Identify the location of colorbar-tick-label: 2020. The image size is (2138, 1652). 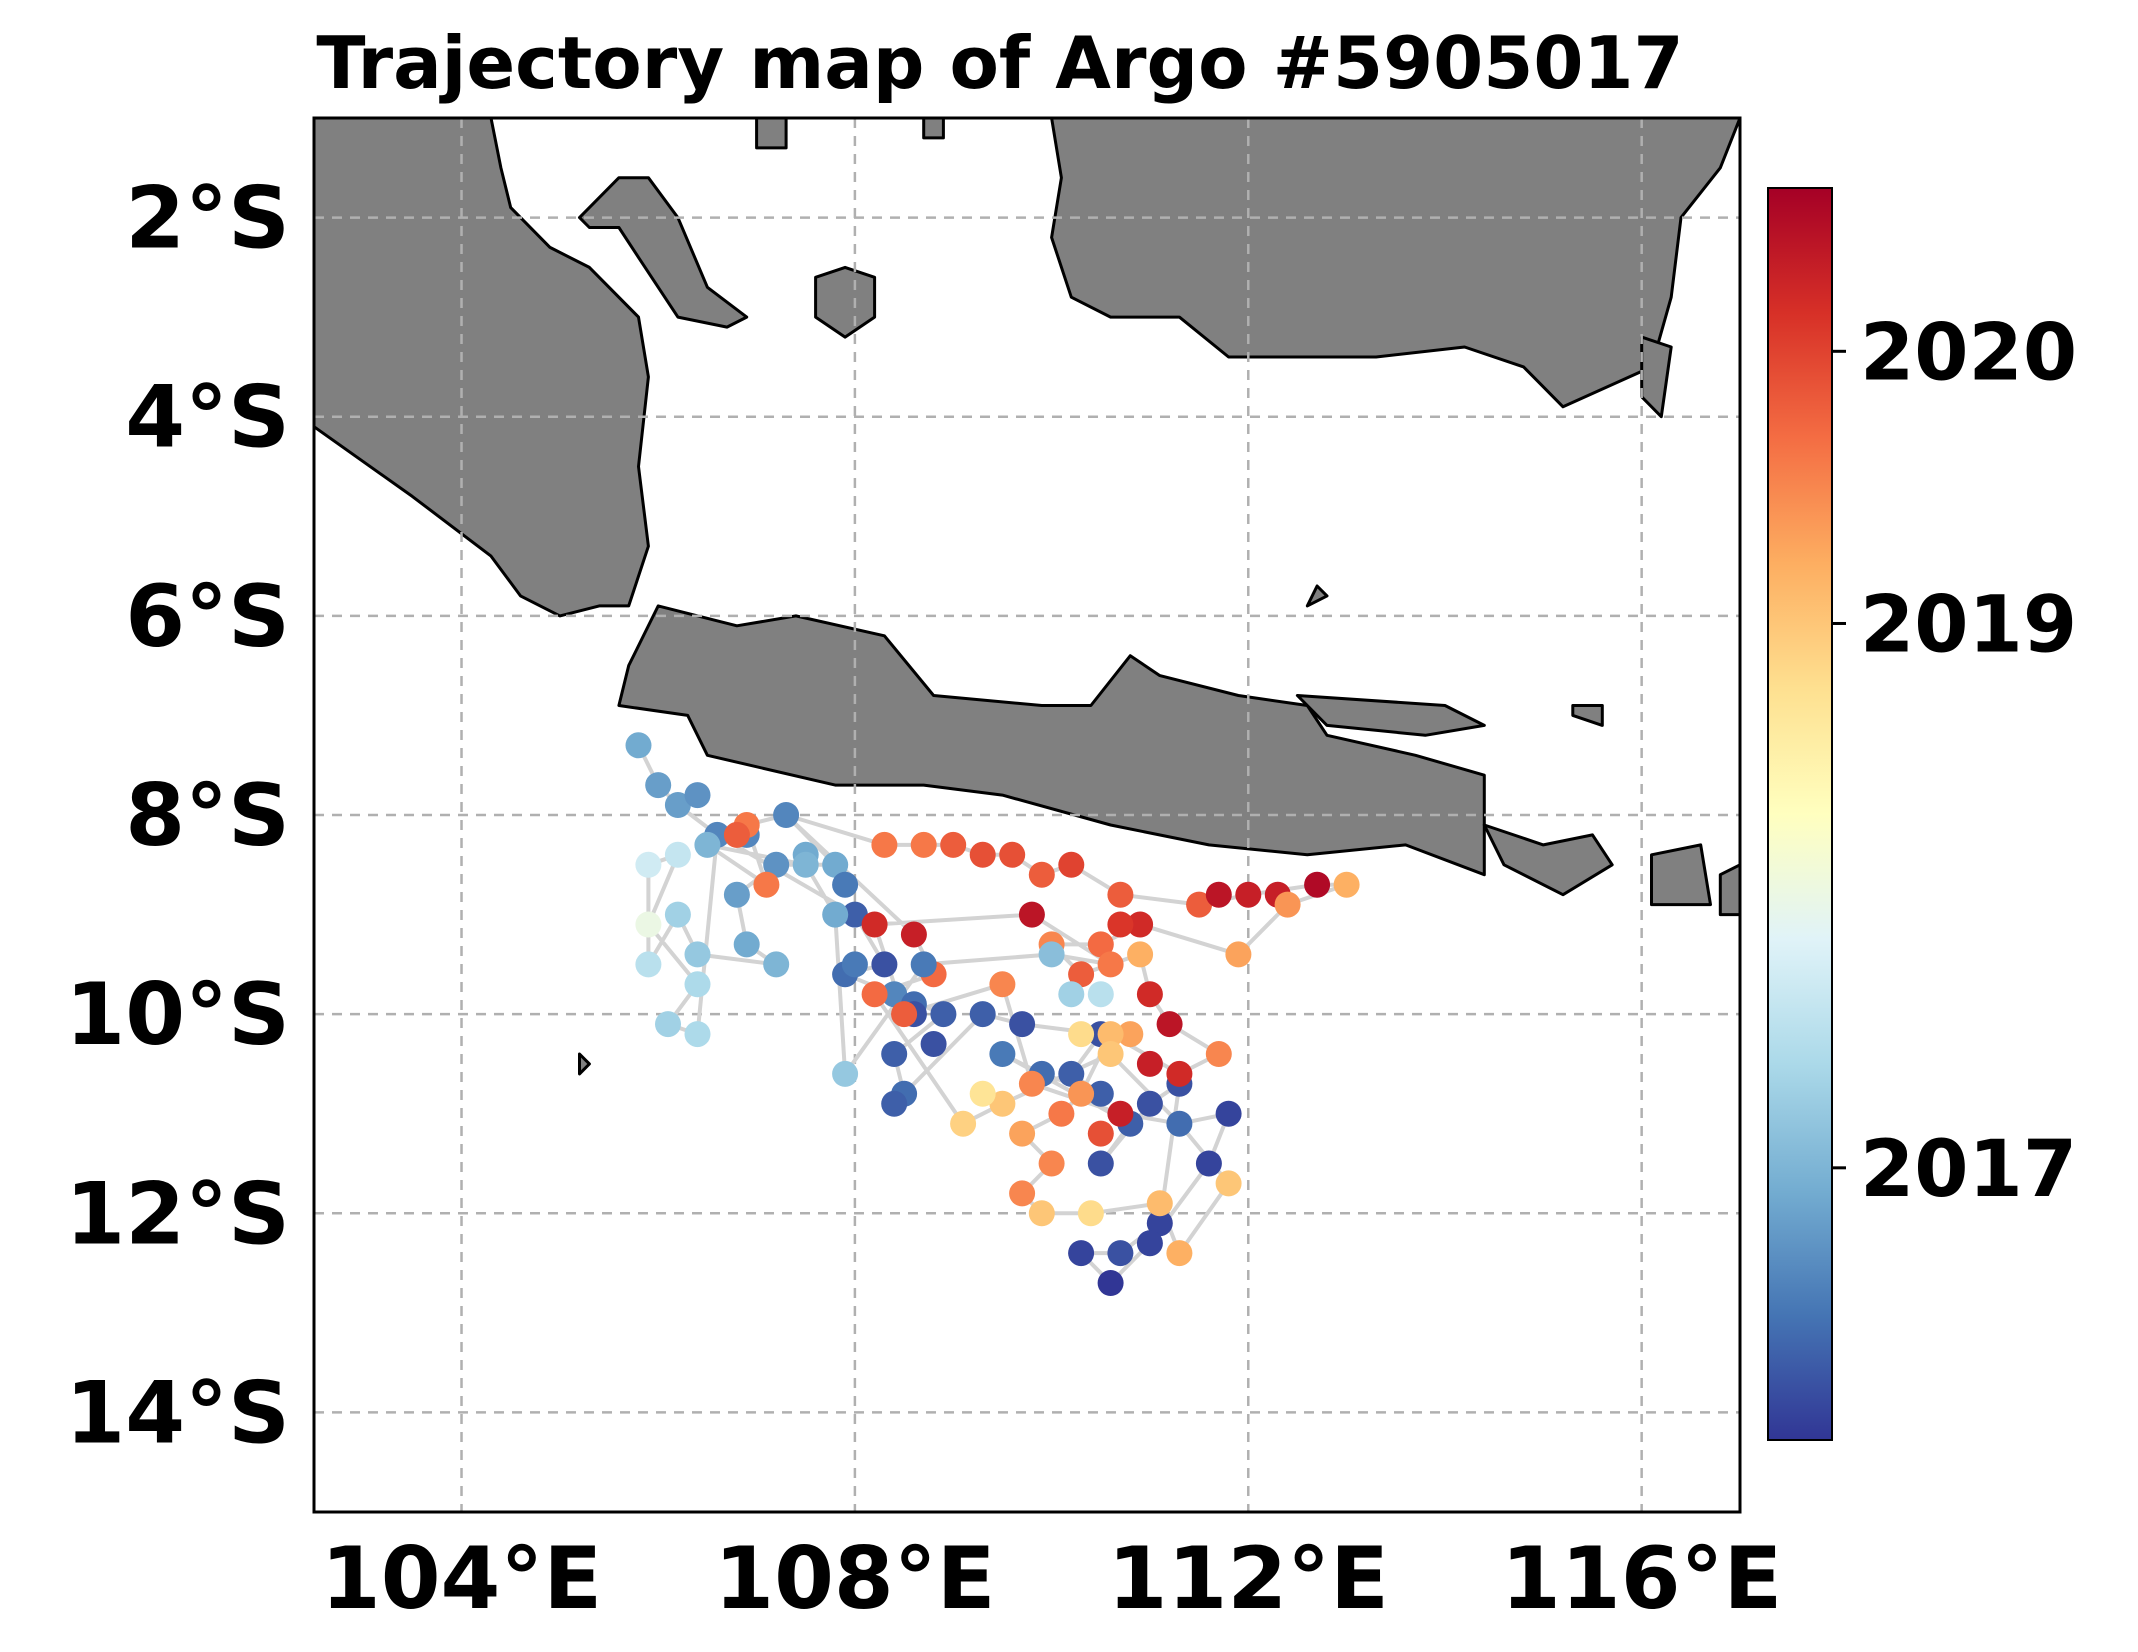
(1968, 353).